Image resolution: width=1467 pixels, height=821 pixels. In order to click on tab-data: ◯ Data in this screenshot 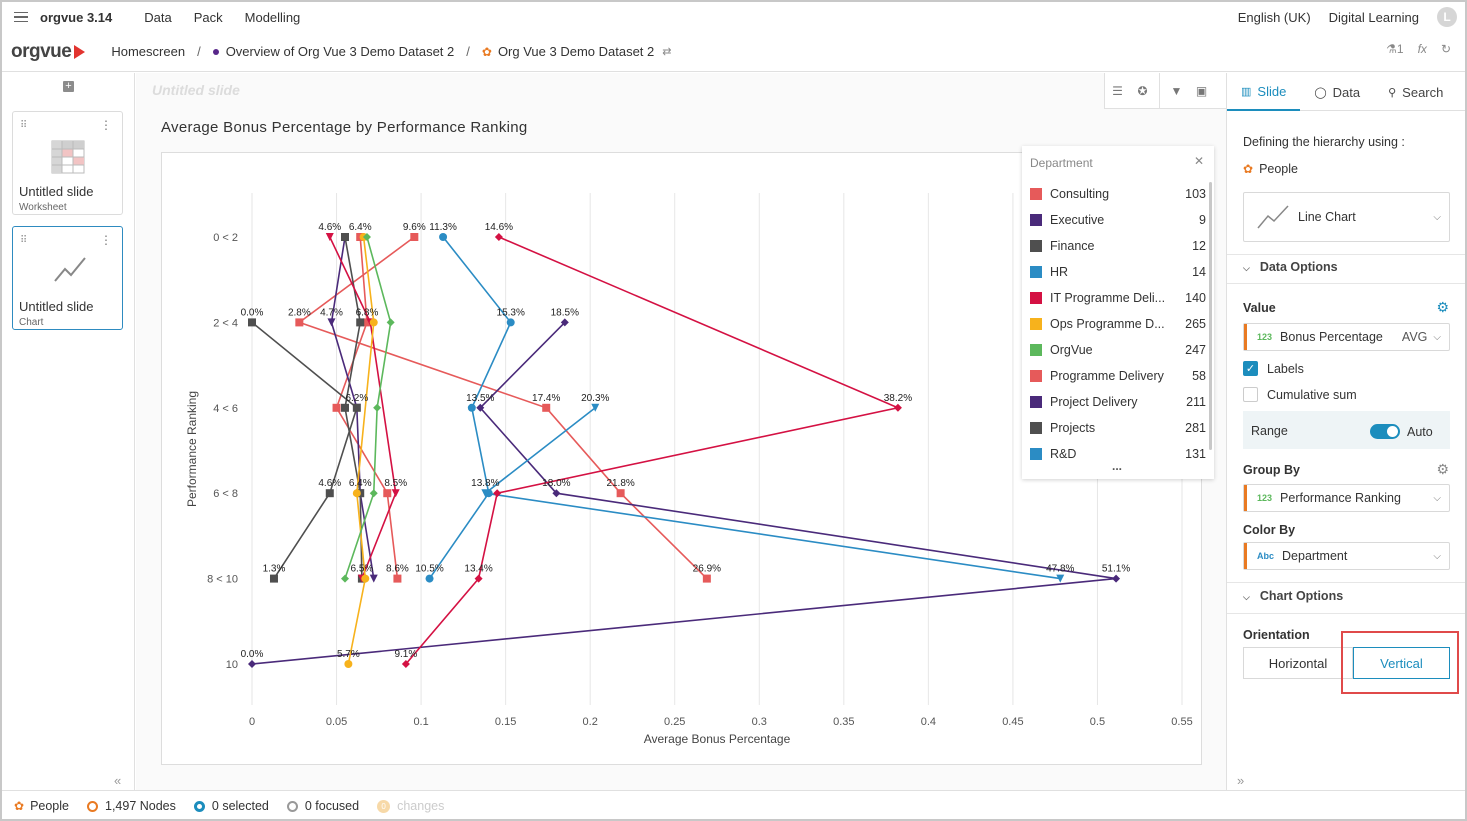, I will do `click(1337, 92)`.